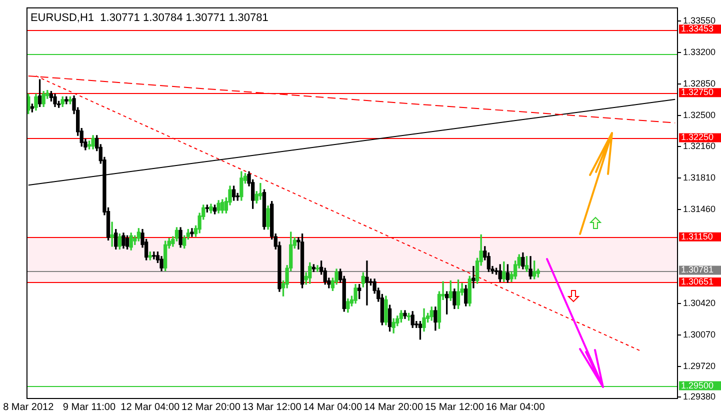 The width and height of the screenshot is (721, 417). What do you see at coordinates (699, 51) in the screenshot?
I see `y-tick-label: 1.33200` at bounding box center [699, 51].